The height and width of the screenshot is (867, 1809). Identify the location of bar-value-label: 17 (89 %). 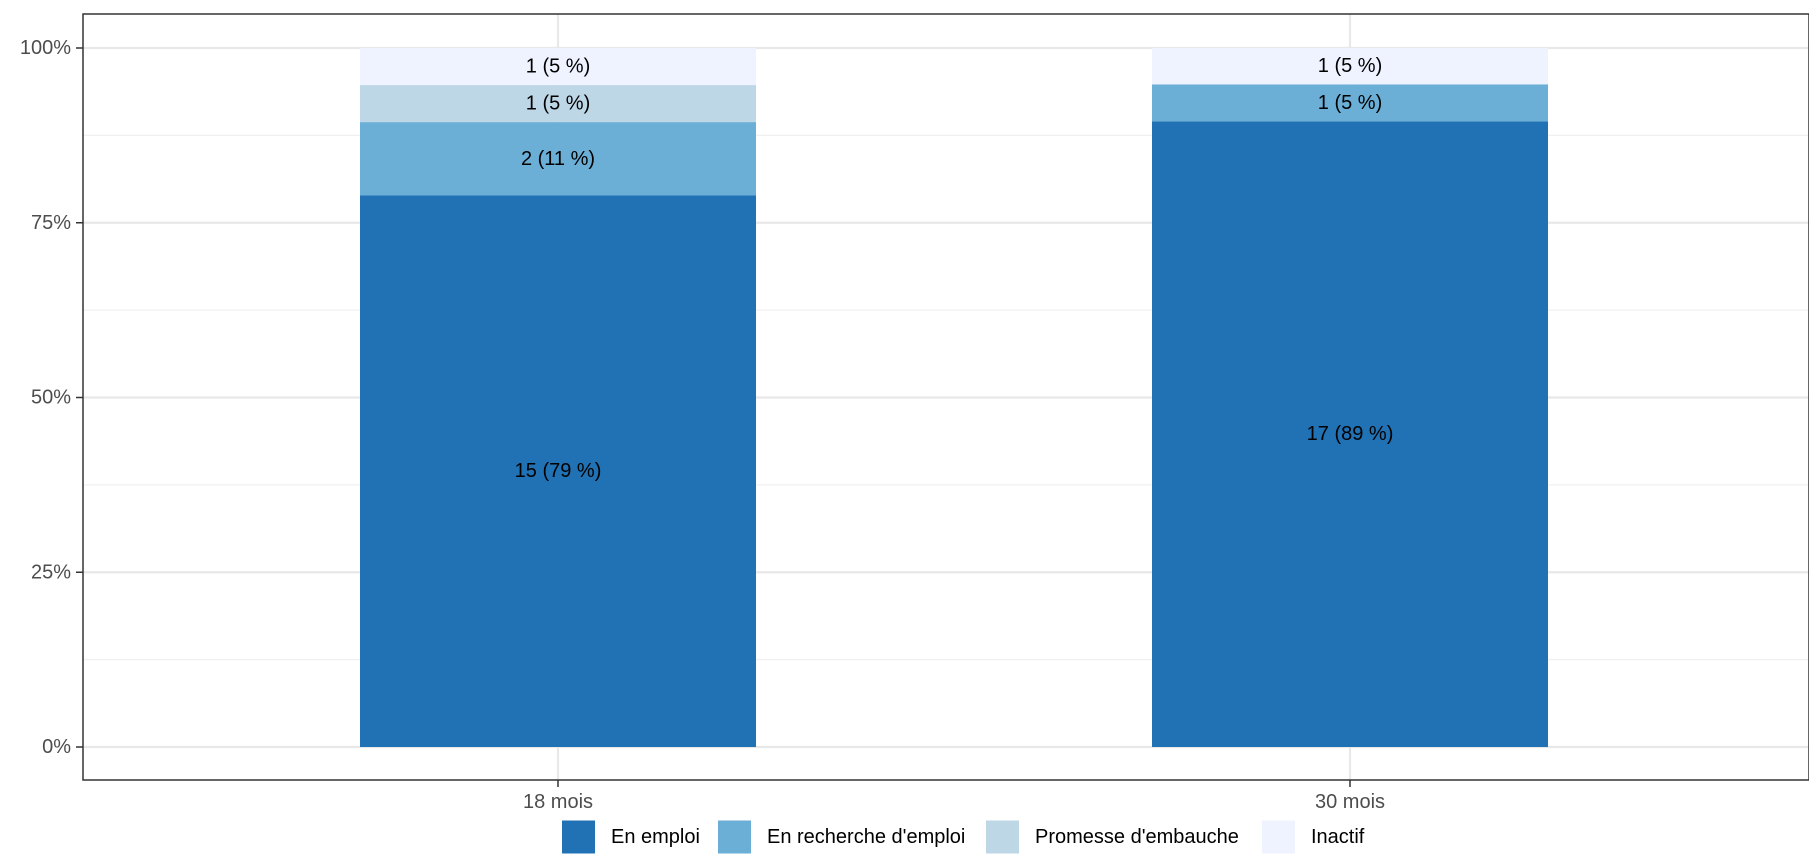
(1350, 434).